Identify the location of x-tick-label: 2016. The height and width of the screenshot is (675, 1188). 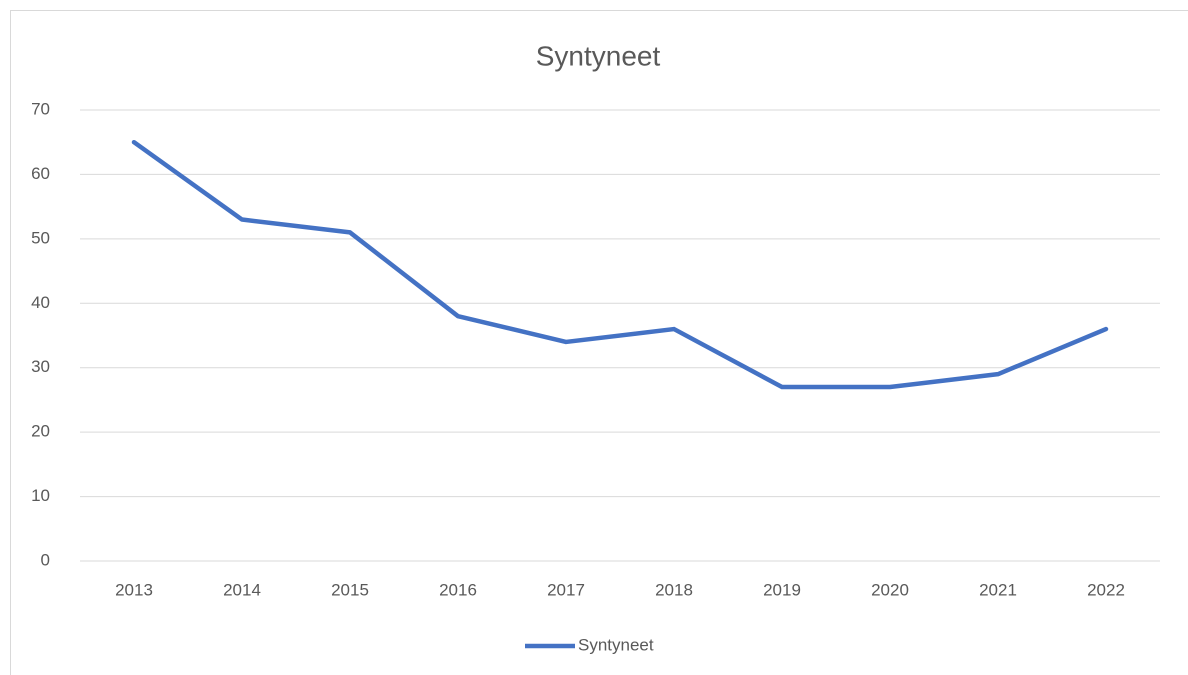
(458, 589).